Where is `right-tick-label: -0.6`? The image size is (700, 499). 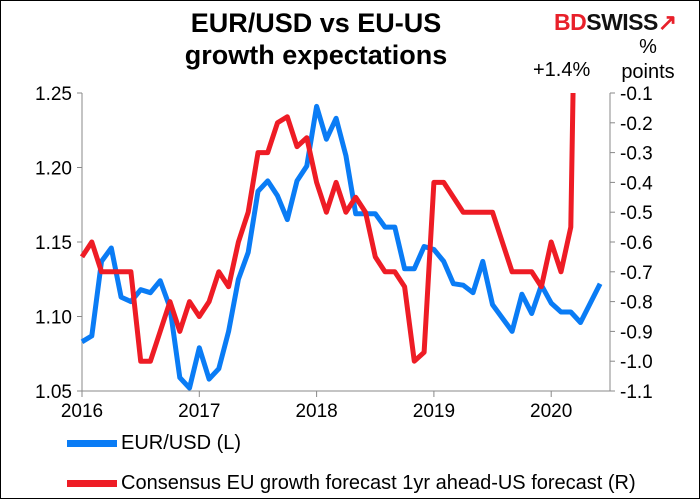
right-tick-label: -0.6 is located at coordinates (636, 243).